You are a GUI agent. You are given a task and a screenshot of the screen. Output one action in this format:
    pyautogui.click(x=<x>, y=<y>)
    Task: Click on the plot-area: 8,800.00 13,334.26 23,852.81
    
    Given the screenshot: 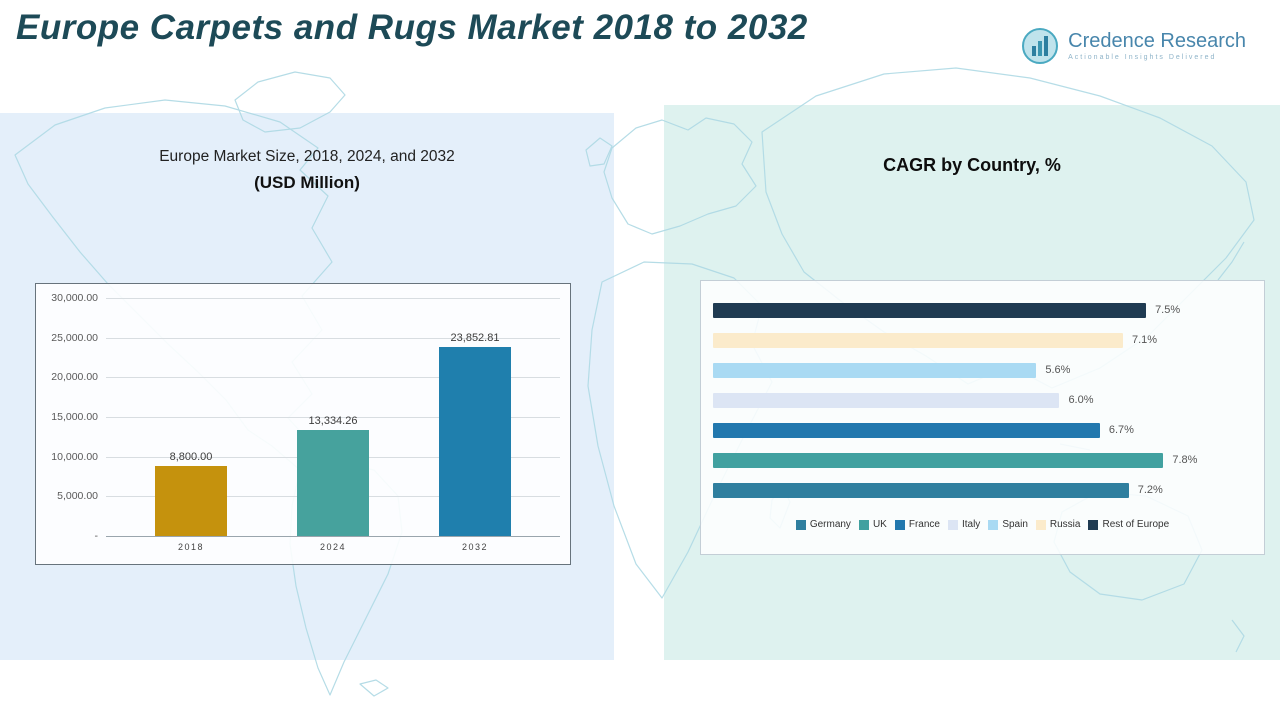 What is the action you would take?
    pyautogui.click(x=333, y=417)
    